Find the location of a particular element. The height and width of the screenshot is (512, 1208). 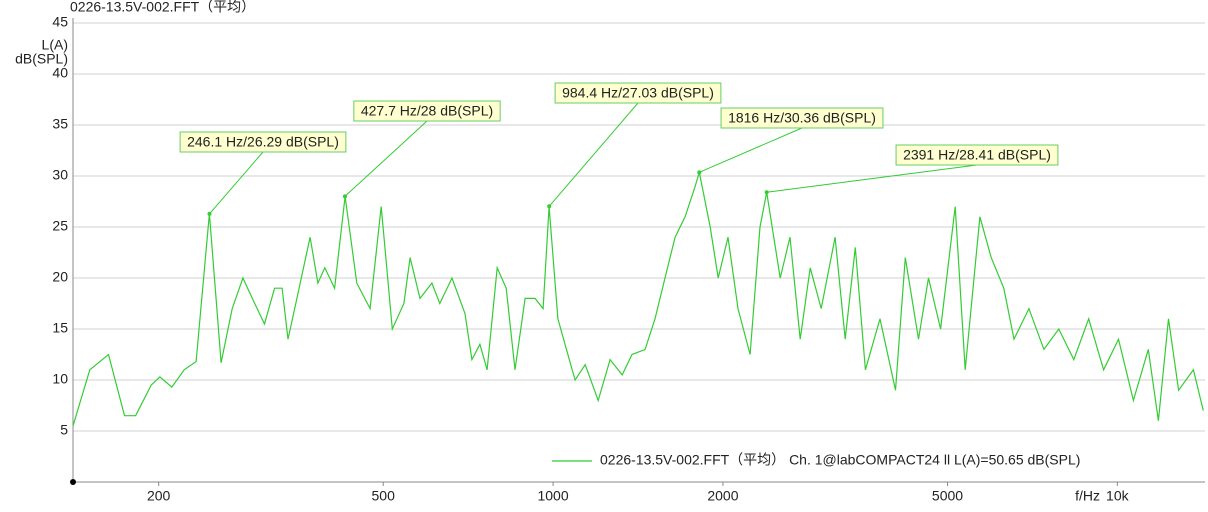

y-tick-label: 40 is located at coordinates (60, 73).